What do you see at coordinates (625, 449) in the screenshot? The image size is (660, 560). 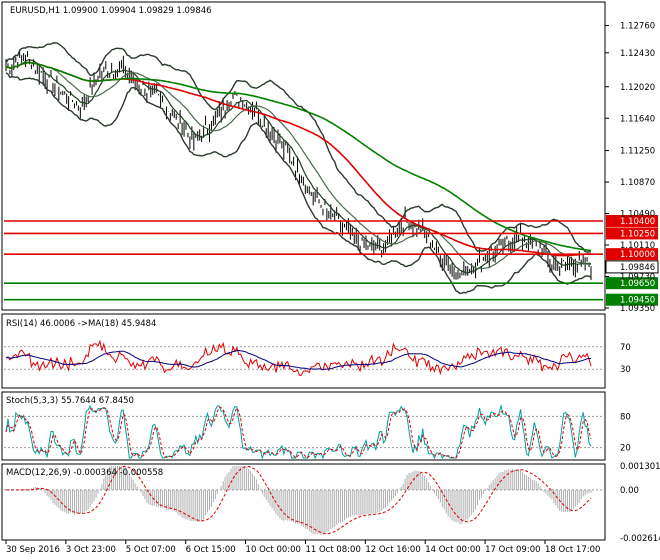 I see `stoch-tick-label: 20` at bounding box center [625, 449].